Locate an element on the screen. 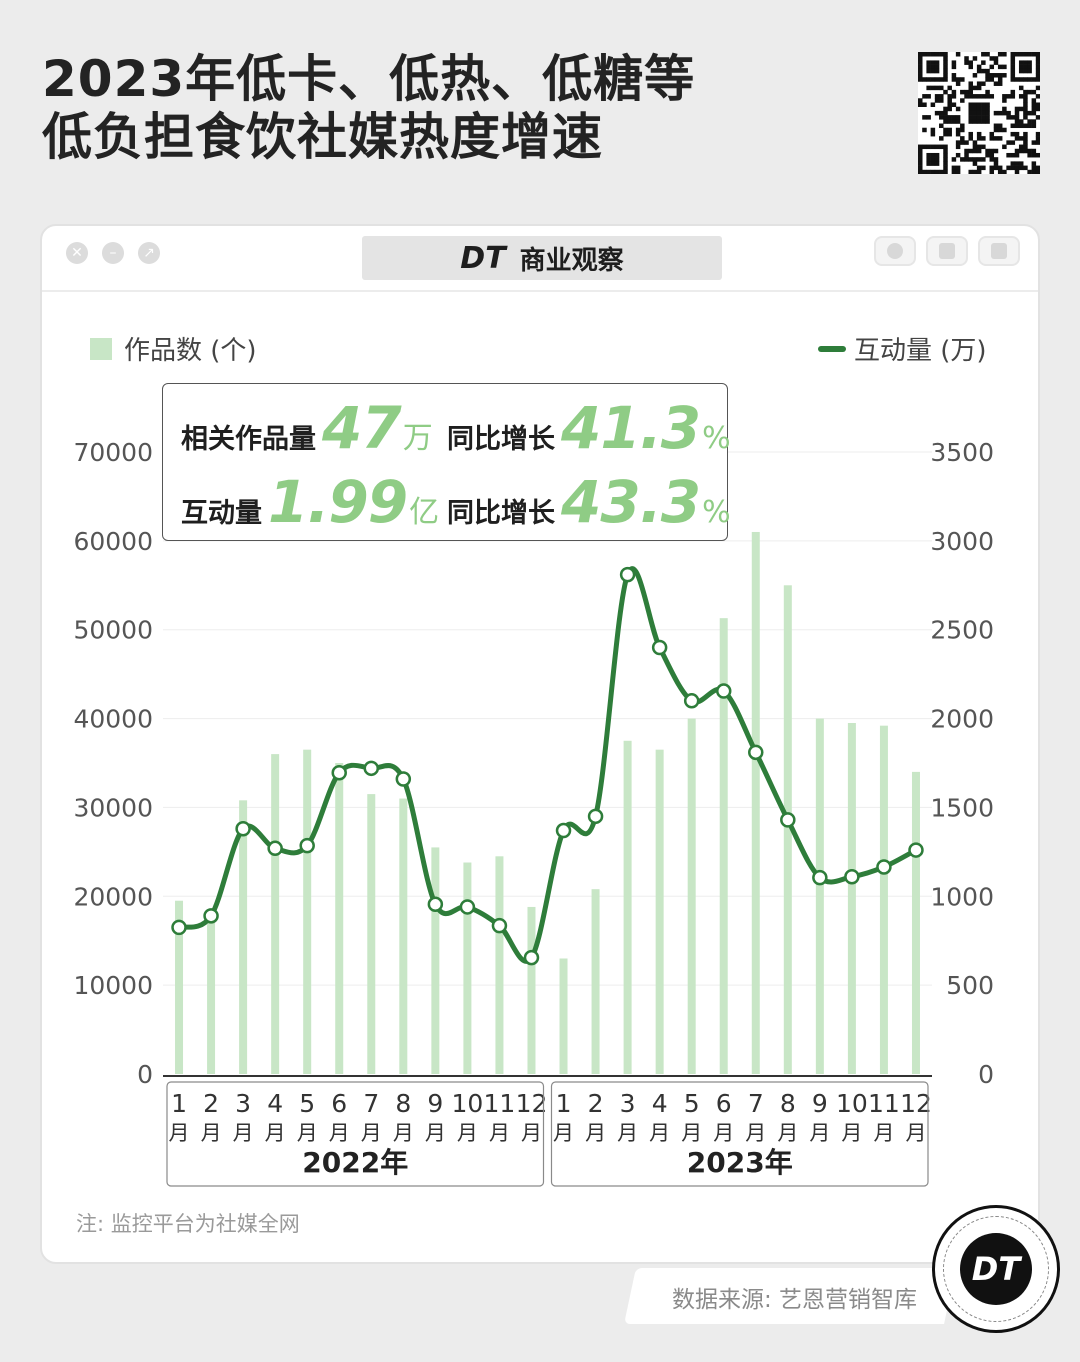  y-left-tick-label: 10000 is located at coordinates (113, 985).